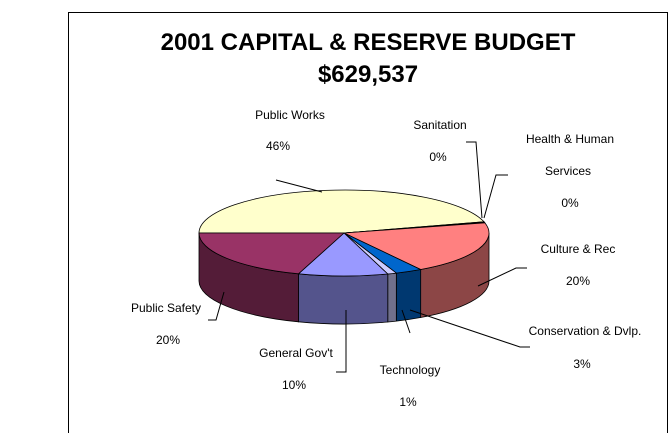 Image resolution: width=670 pixels, height=433 pixels. I want to click on leader-general-govt, so click(341, 341).